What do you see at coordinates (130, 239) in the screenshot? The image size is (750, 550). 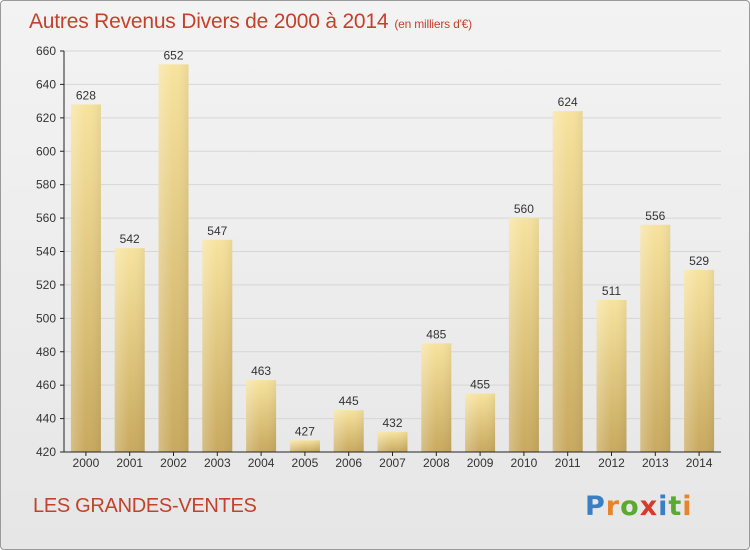 I see `data-label: 542` at bounding box center [130, 239].